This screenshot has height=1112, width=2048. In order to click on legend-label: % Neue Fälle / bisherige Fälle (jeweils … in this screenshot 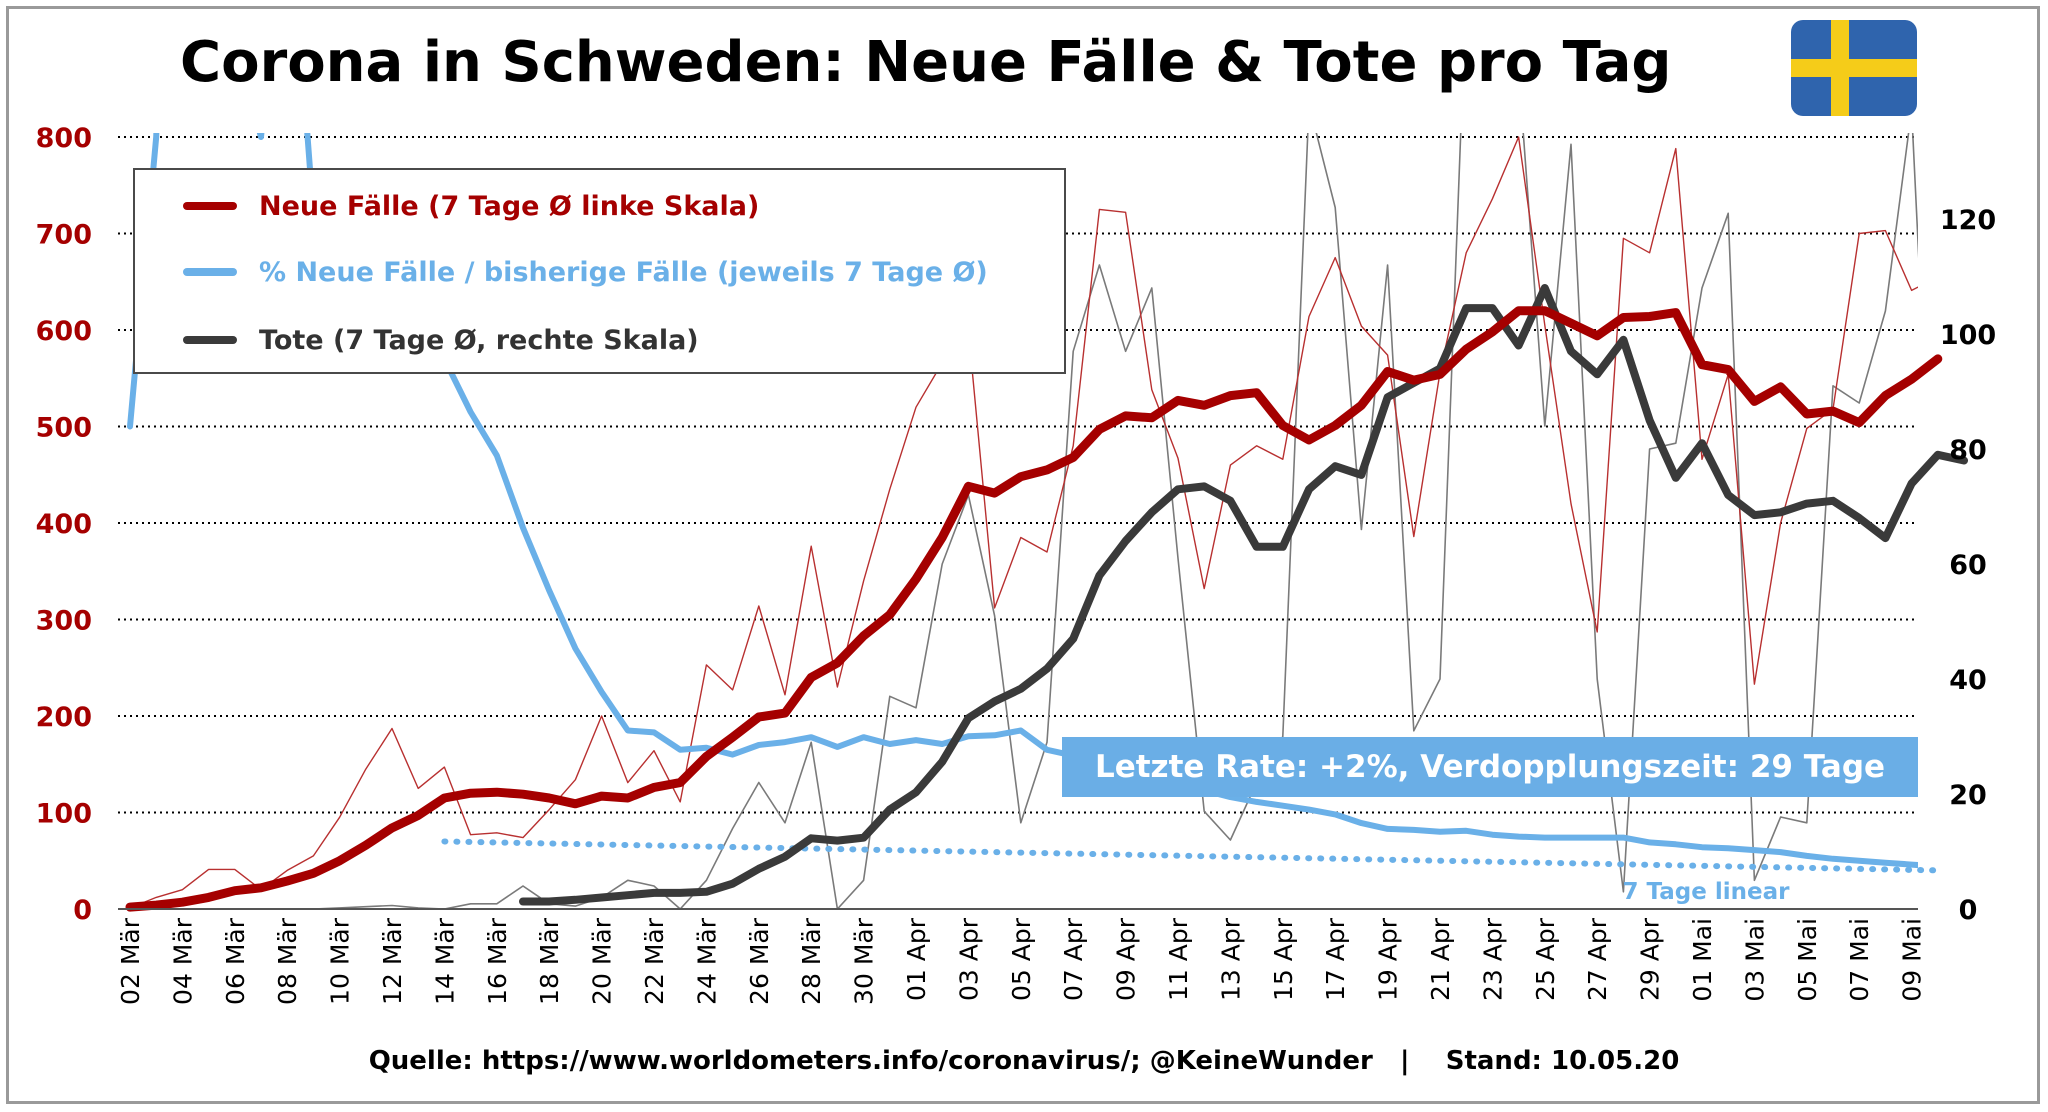, I will do `click(623, 272)`.